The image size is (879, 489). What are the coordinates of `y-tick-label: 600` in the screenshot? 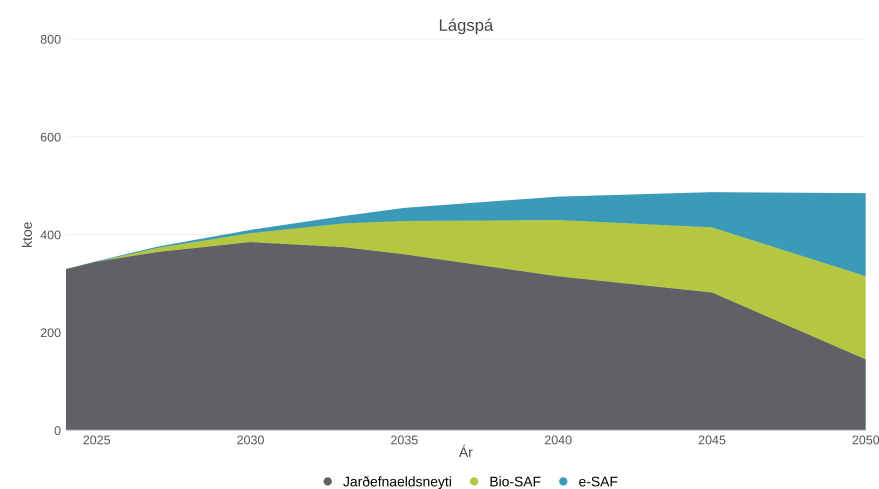 It's located at (50, 137).